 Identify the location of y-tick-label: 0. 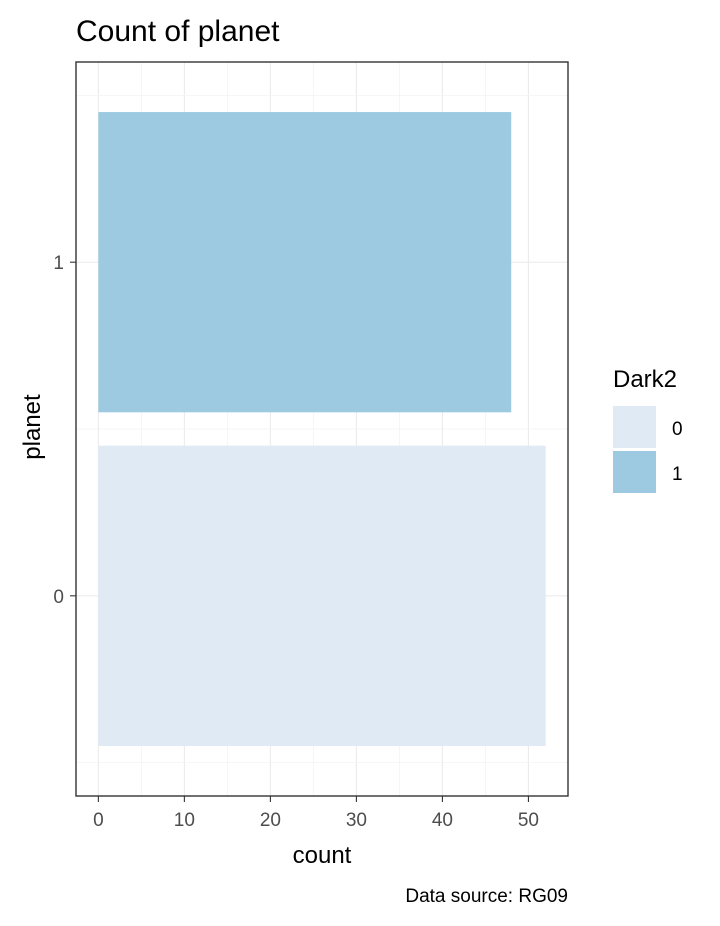
(58, 597).